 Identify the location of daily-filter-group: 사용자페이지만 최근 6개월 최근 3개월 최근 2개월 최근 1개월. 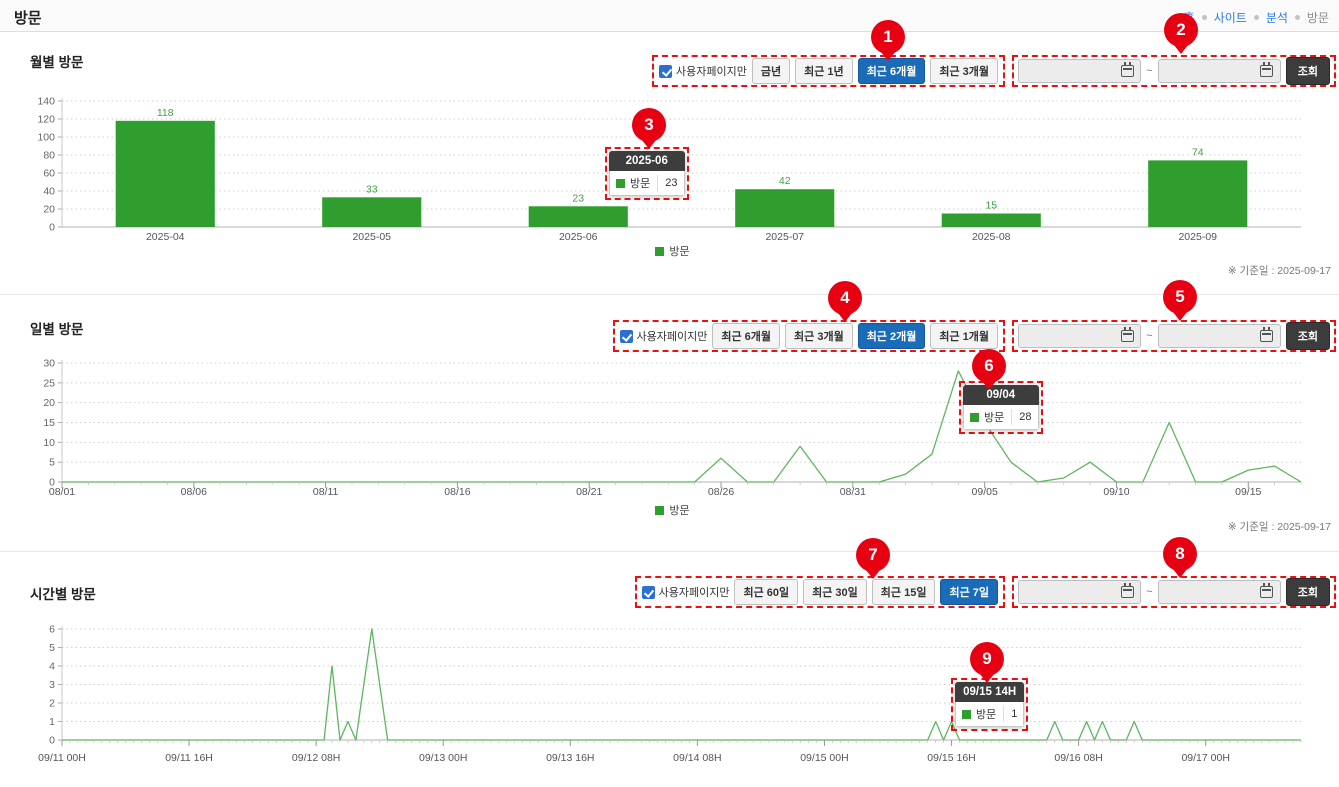
(808, 336).